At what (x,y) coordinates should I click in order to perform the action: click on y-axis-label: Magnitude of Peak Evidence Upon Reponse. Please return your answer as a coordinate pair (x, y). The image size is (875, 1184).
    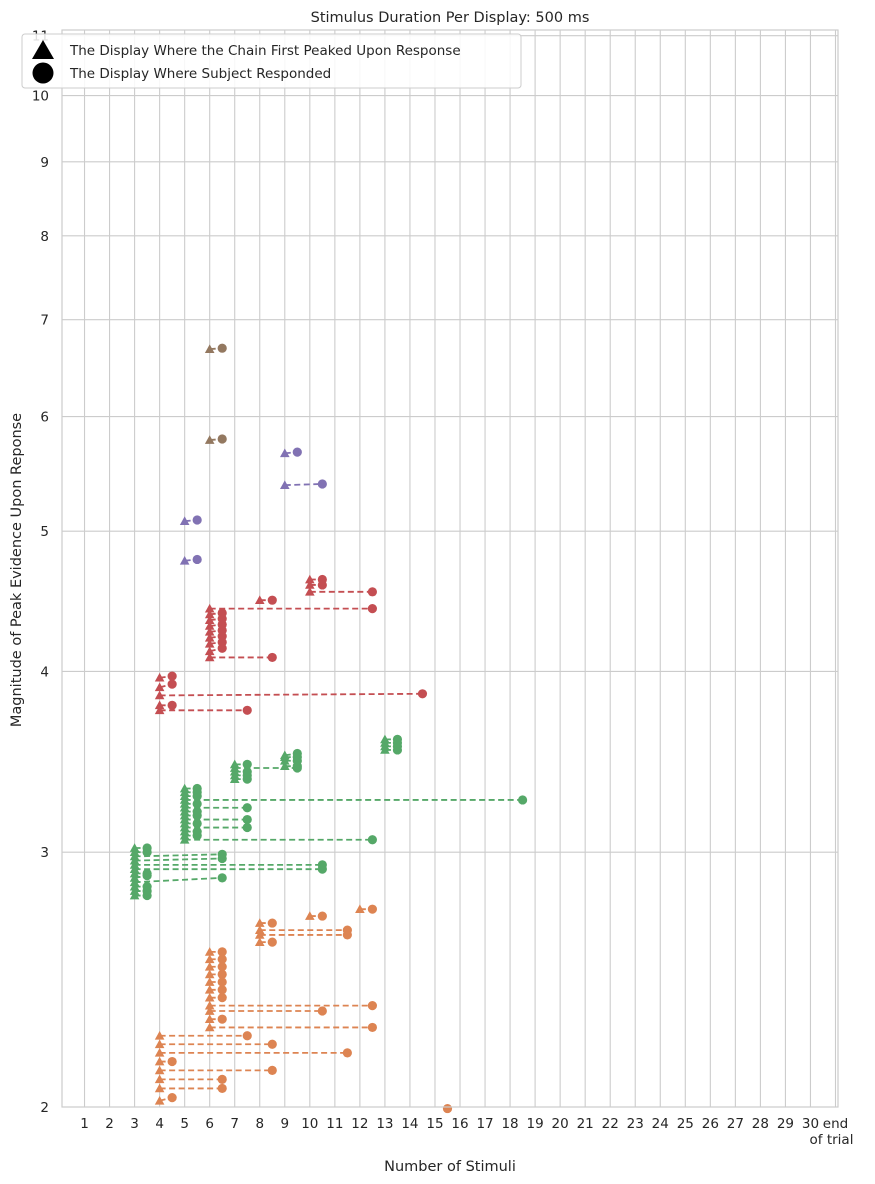
    Looking at the image, I should click on (17, 570).